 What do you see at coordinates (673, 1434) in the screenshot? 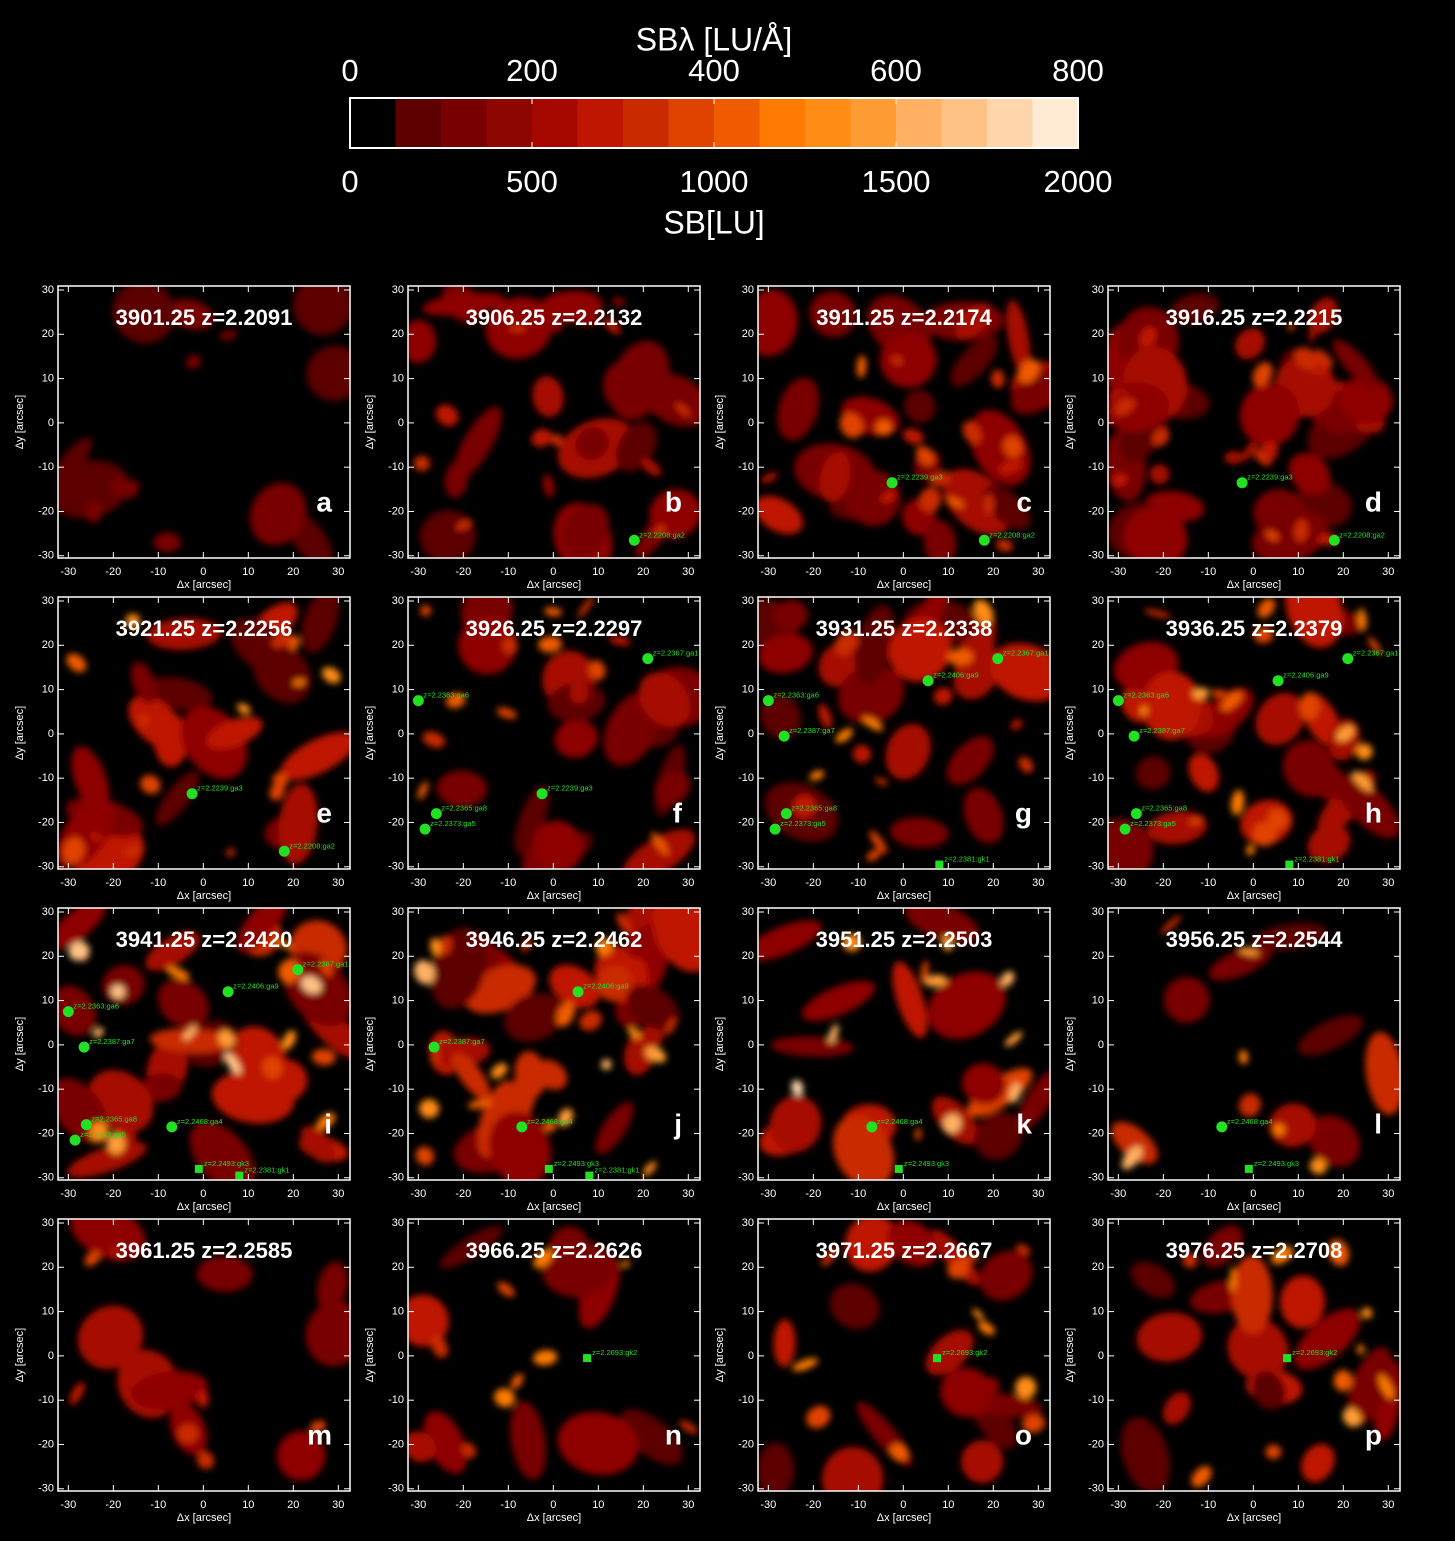
I see `panel-letter: n` at bounding box center [673, 1434].